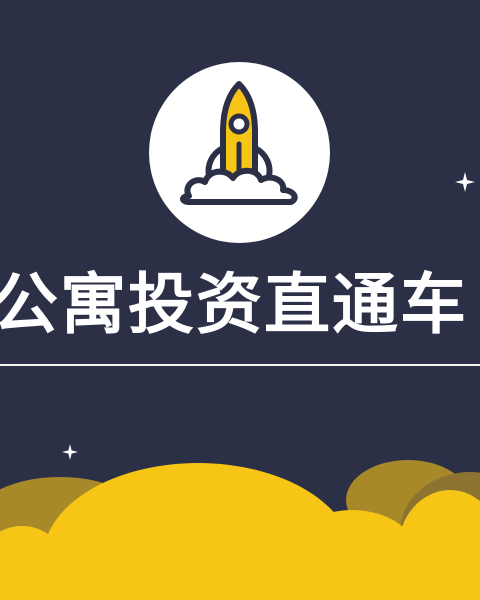 The image size is (480, 600). Describe the element at coordinates (239, 143) in the screenshot. I see `rocket-launch-icon` at that location.